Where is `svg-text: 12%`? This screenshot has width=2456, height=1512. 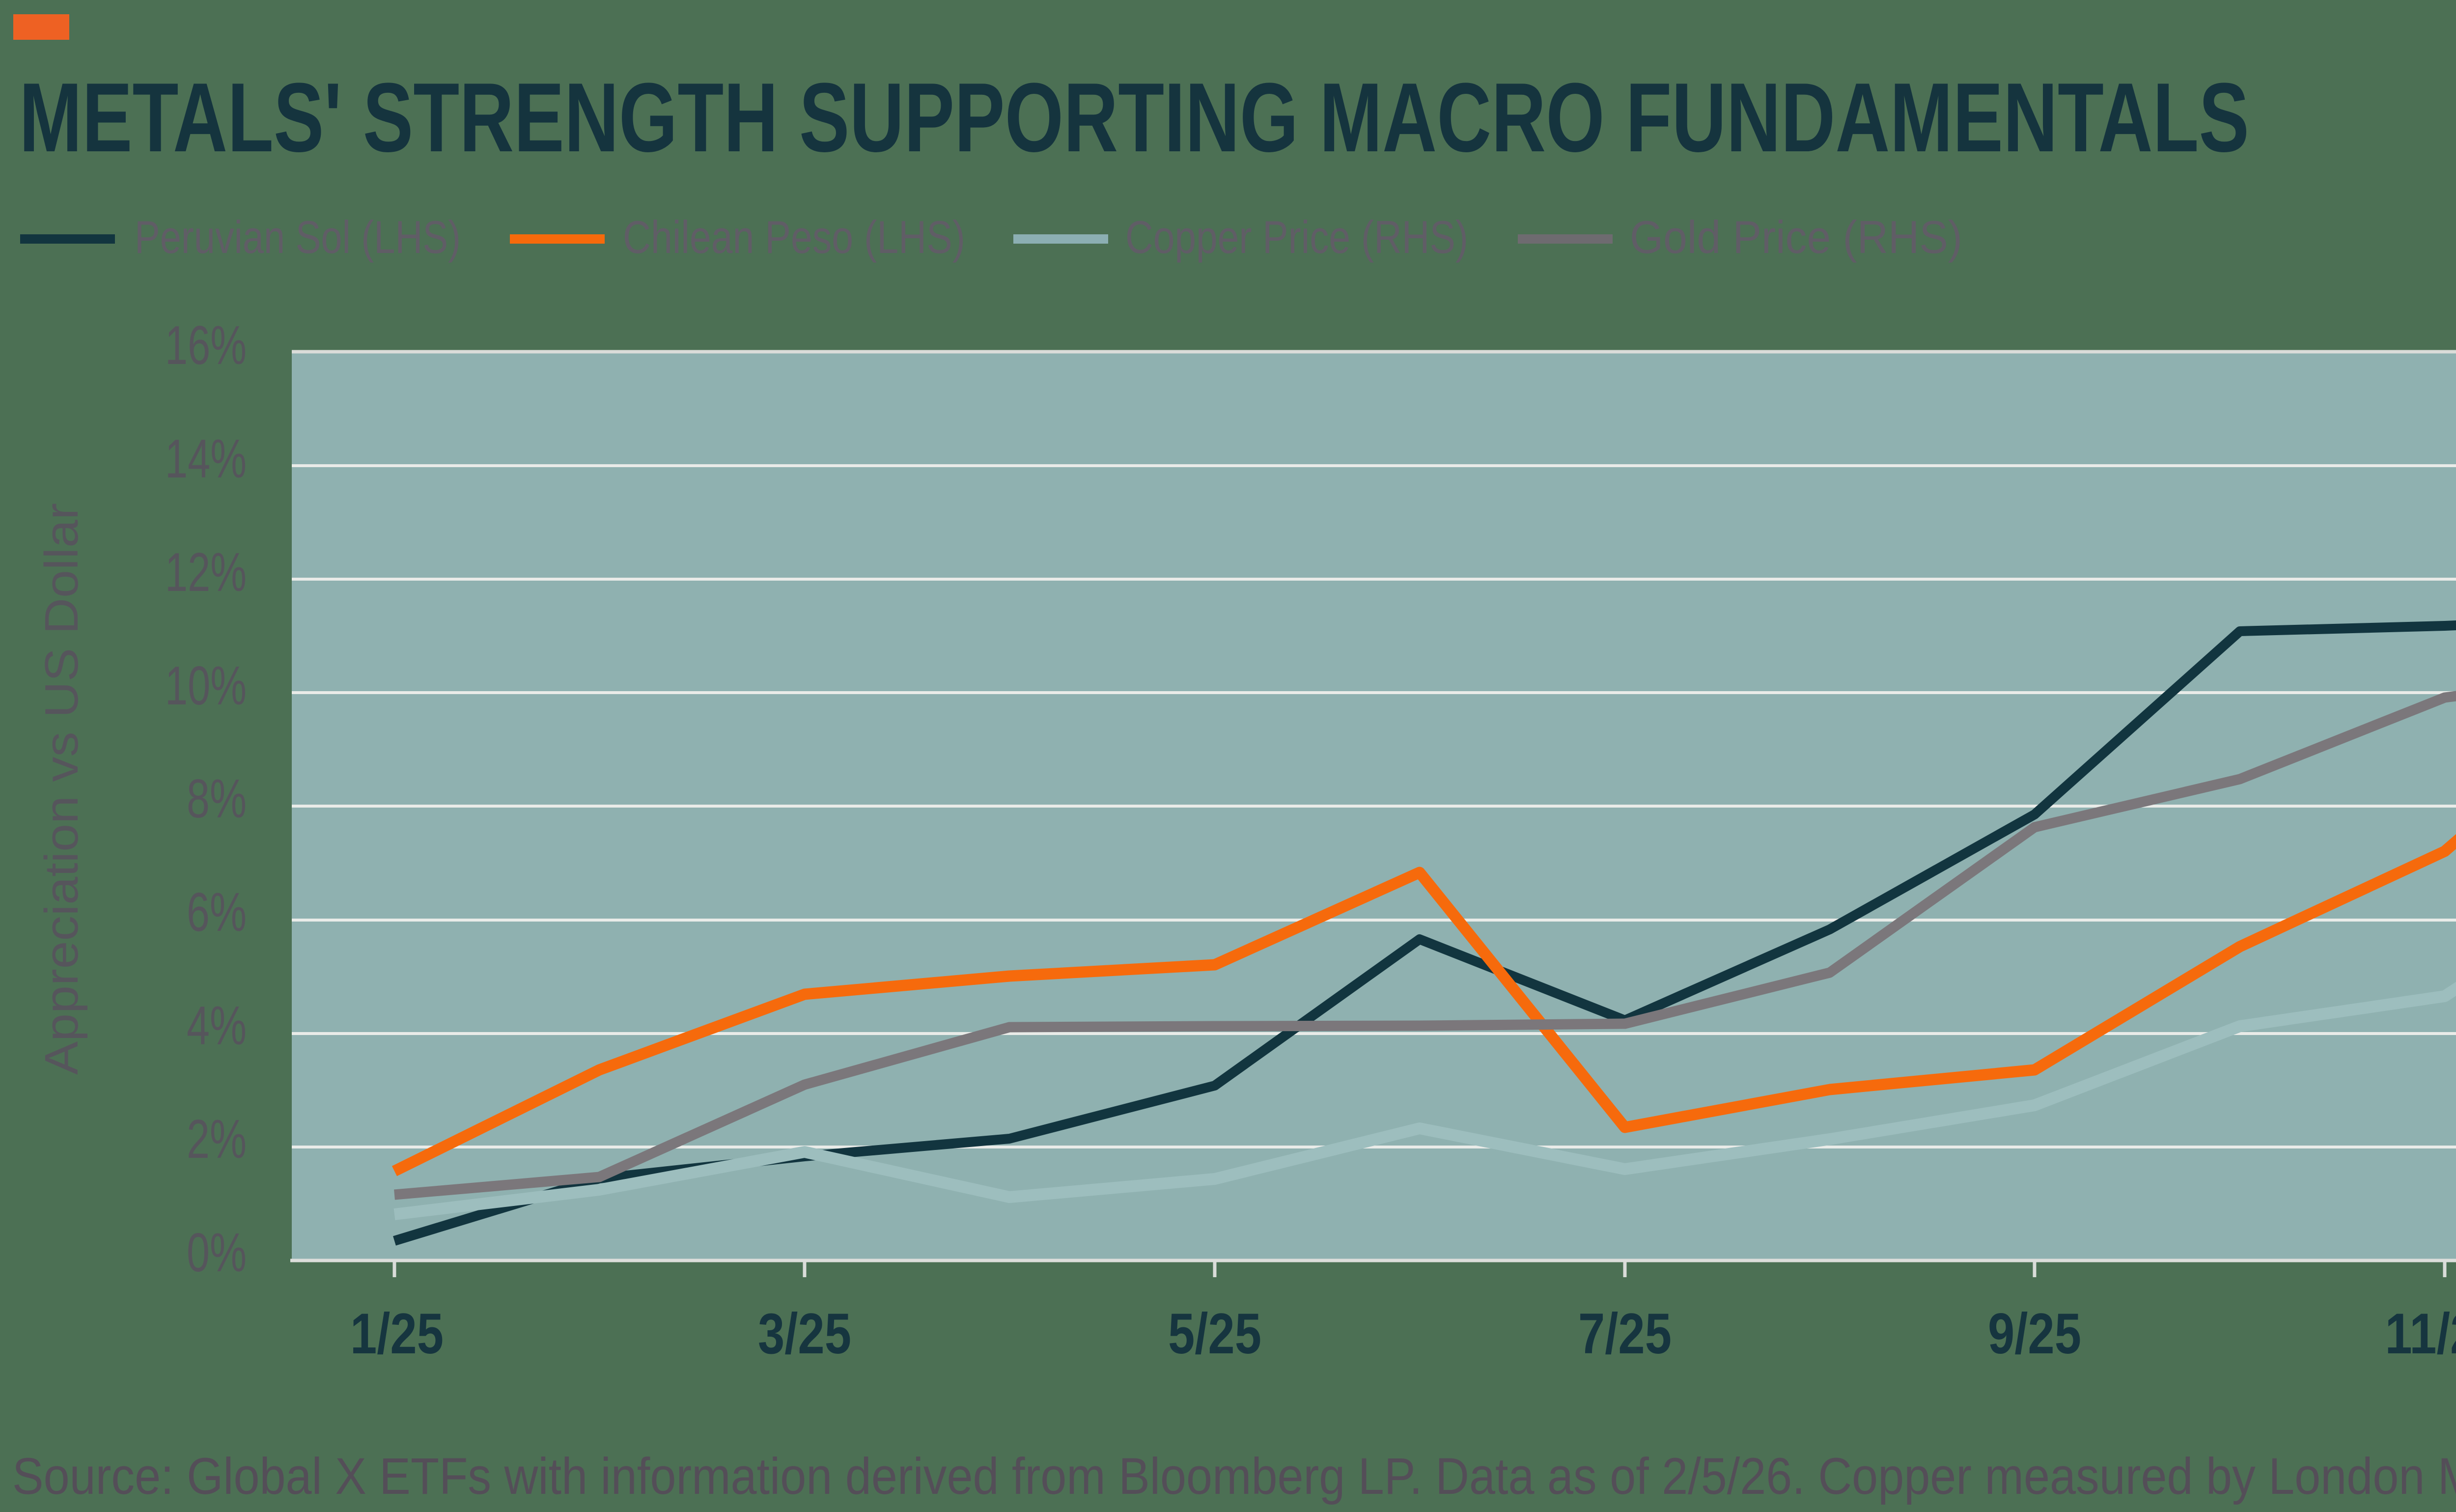
svg-text: 12% is located at coordinates (206, 572).